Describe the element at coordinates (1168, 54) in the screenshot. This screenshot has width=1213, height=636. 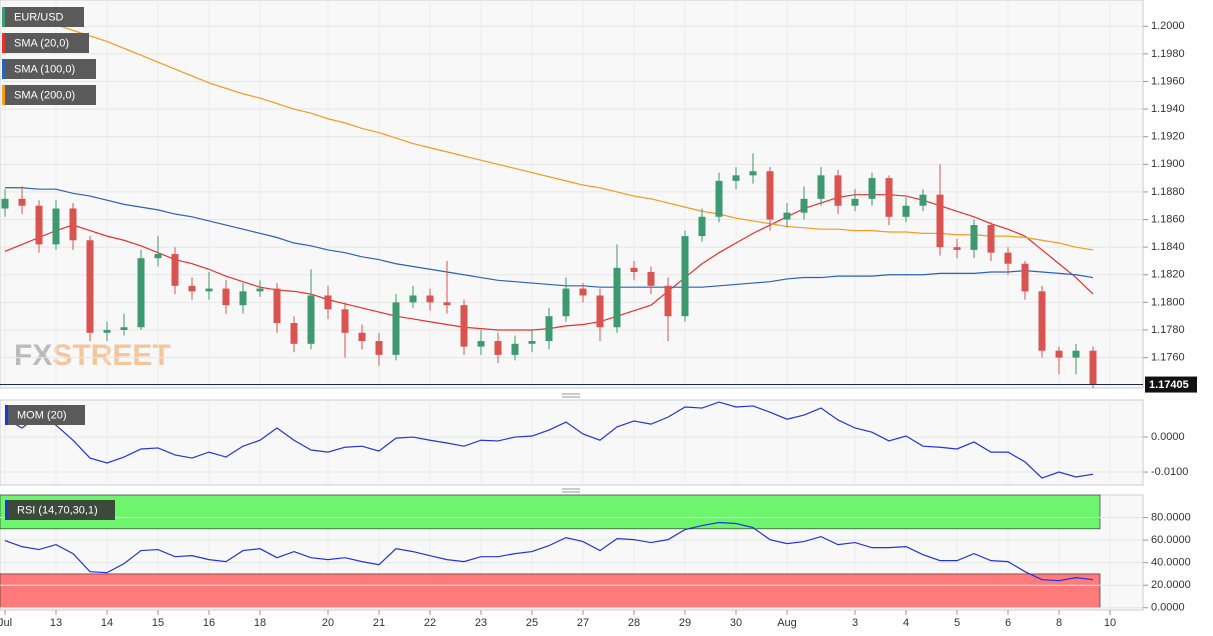
I see `y-tick-label: 1.1980` at that location.